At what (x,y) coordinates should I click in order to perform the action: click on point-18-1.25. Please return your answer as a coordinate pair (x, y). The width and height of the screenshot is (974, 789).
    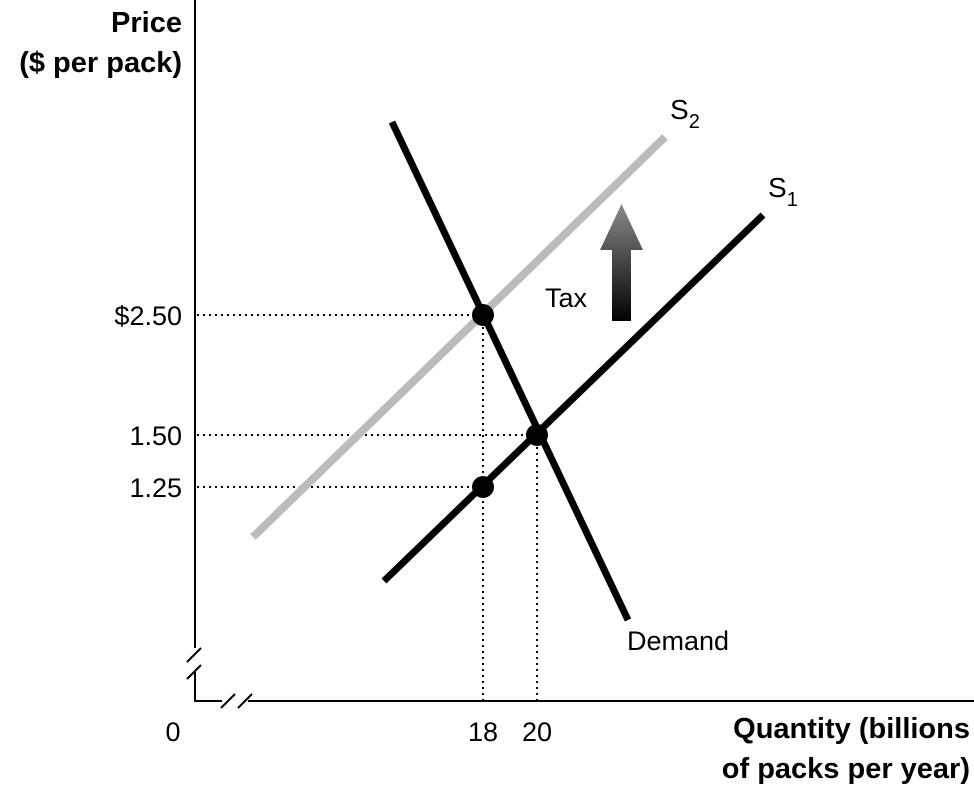
    Looking at the image, I should click on (483, 487).